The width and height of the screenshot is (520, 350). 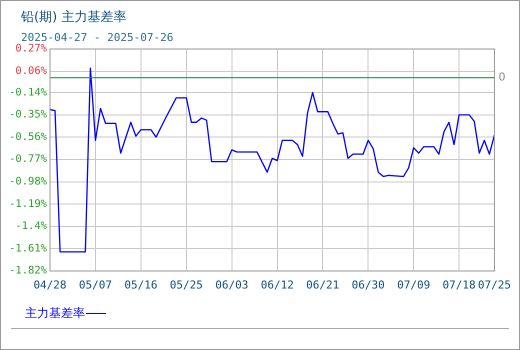 I want to click on x-tick-label: 06/12, so click(x=277, y=285).